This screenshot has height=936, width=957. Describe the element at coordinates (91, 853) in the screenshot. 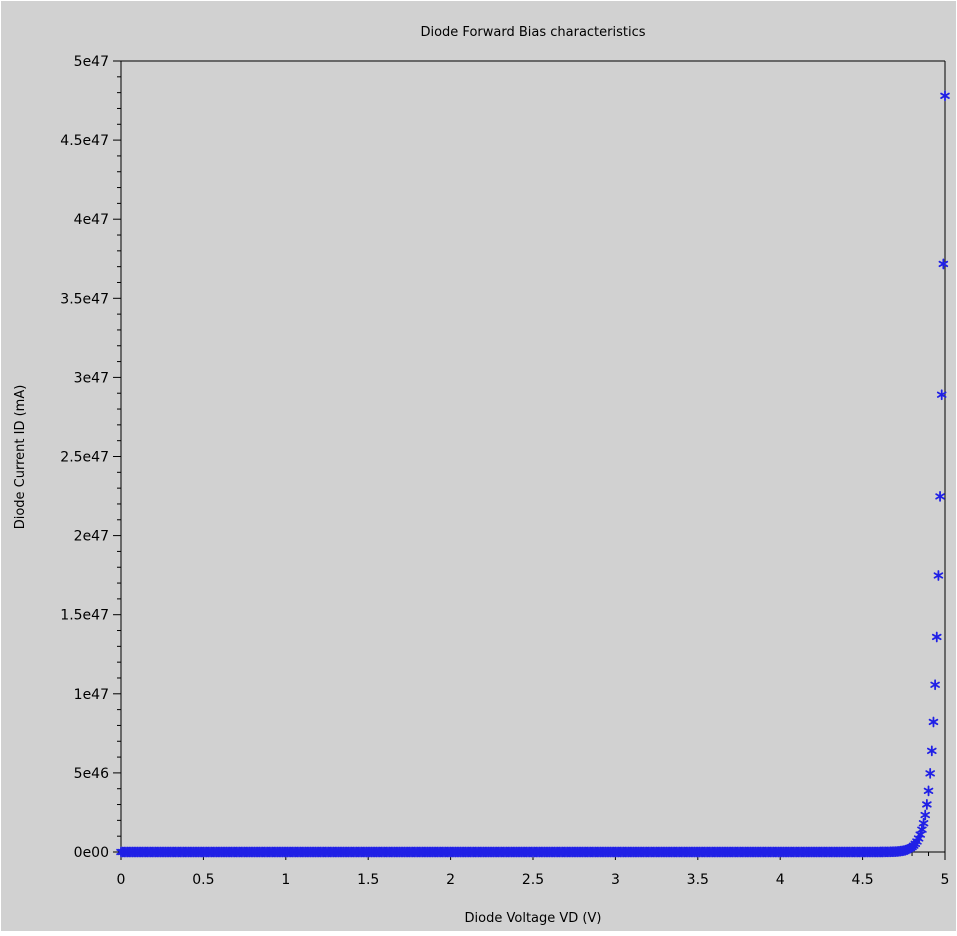

I see `y-tick-label: 0e00` at that location.